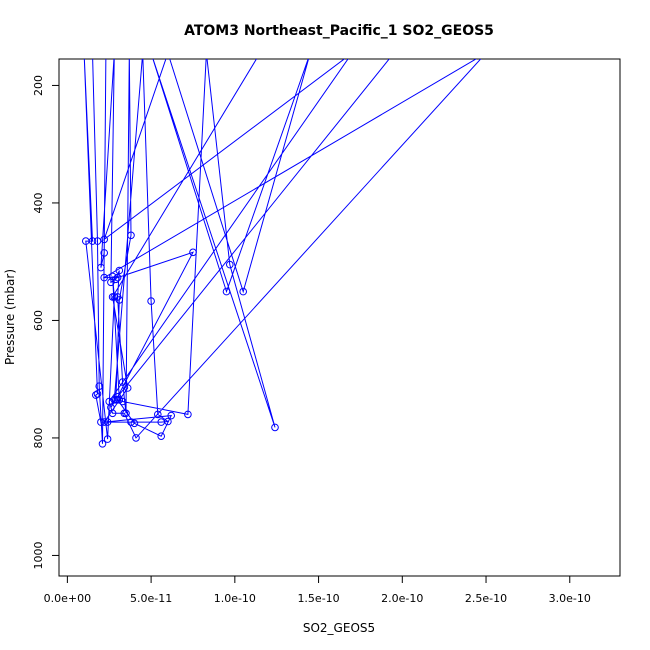  I want to click on y-axis-label: Pressure (mbar), so click(10, 317).